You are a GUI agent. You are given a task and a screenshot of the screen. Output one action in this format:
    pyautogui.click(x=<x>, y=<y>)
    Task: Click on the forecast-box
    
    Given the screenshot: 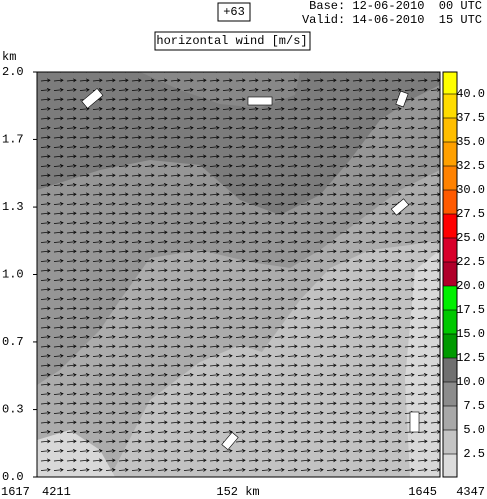 What is the action you would take?
    pyautogui.click(x=234, y=12)
    